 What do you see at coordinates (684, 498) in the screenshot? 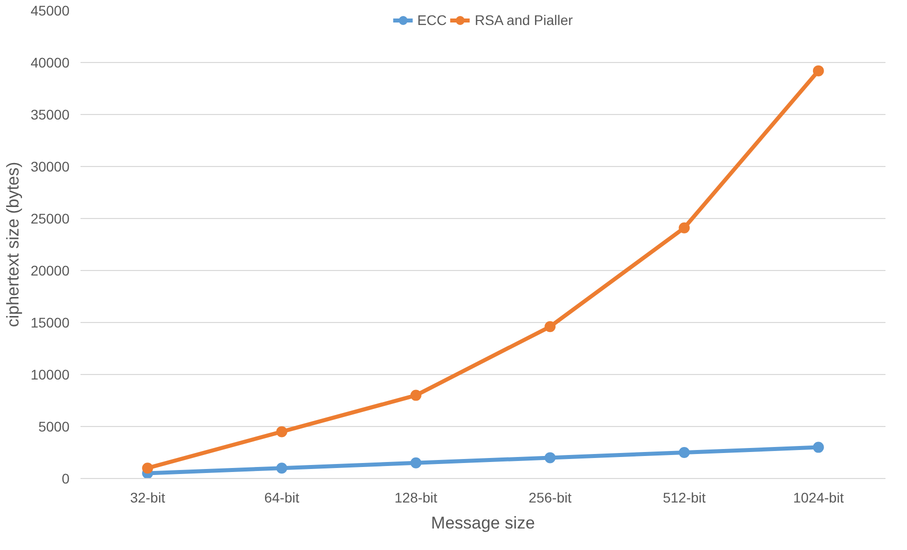
I see `x-tick-label: 512-bit` at bounding box center [684, 498].